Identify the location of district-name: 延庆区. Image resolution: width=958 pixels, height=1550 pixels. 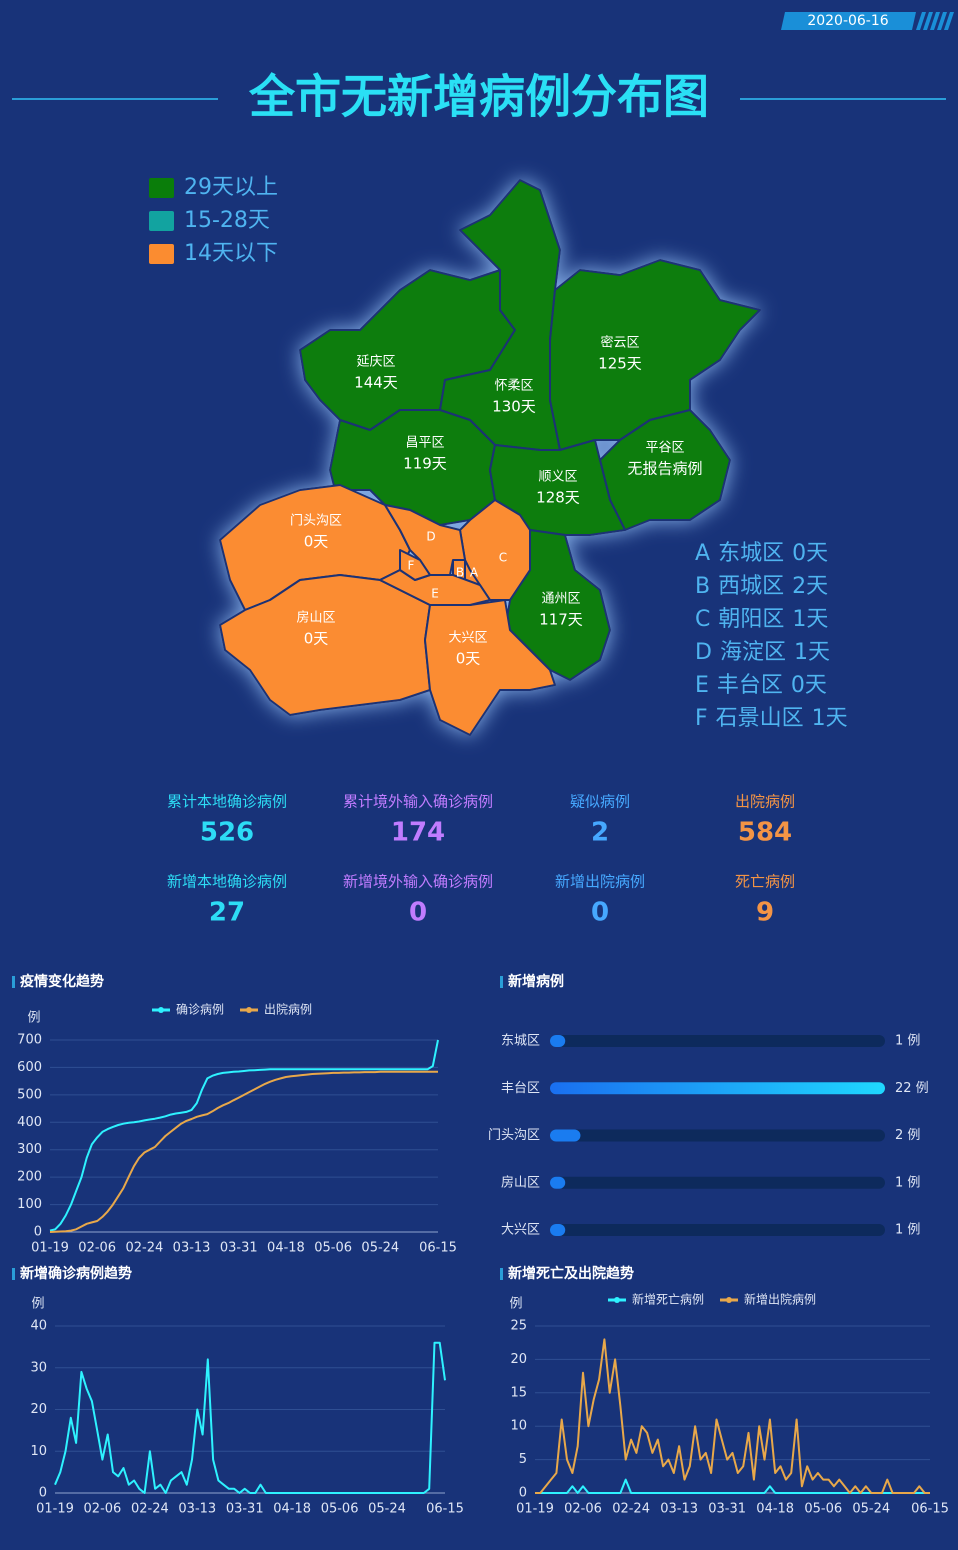
(375, 362).